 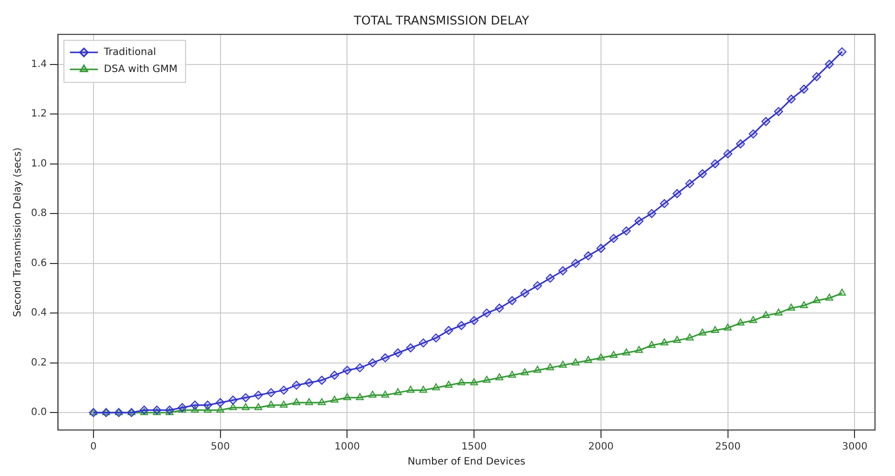 What do you see at coordinates (38, 164) in the screenshot?
I see `y-tick-label: 1.0` at bounding box center [38, 164].